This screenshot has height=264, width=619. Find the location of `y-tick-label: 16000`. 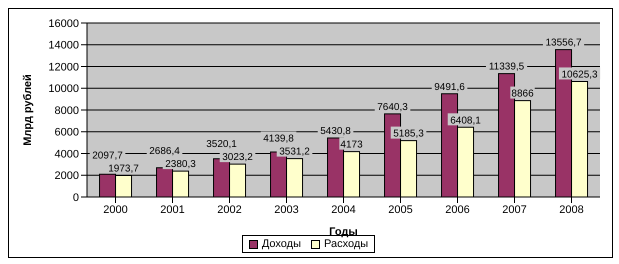

y-tick-label: 16000 is located at coordinates (63, 24).